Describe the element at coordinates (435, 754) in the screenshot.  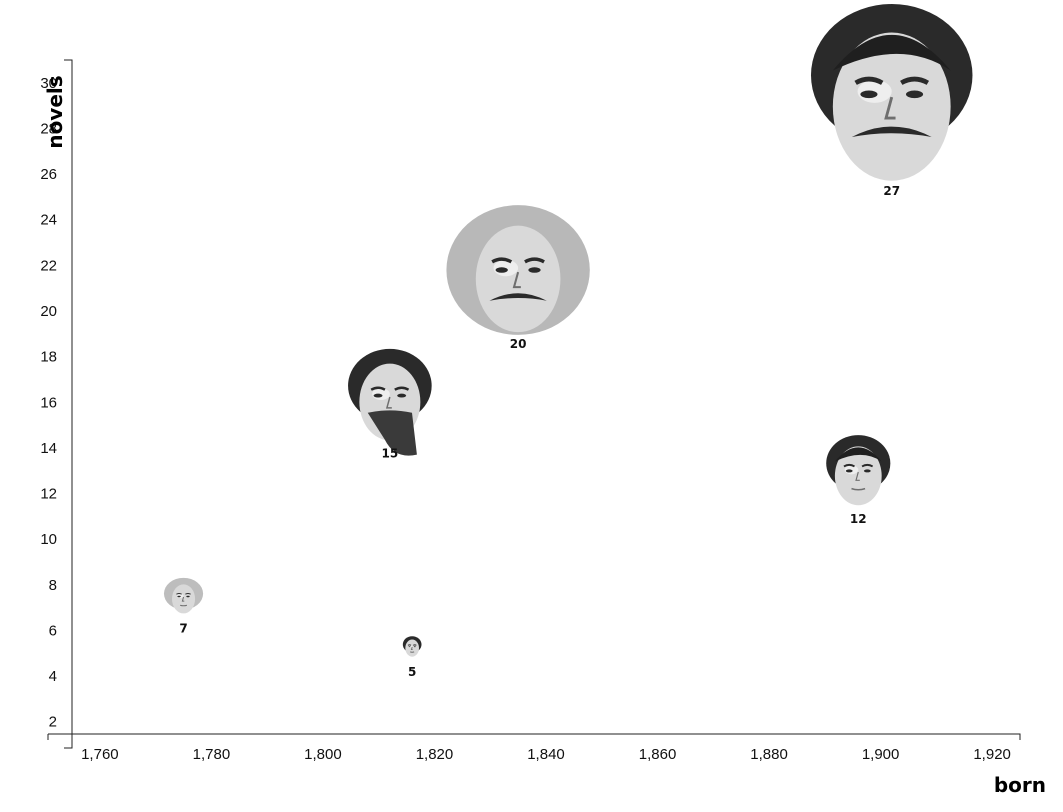
I see `x-tick-label: 1,820` at that location.